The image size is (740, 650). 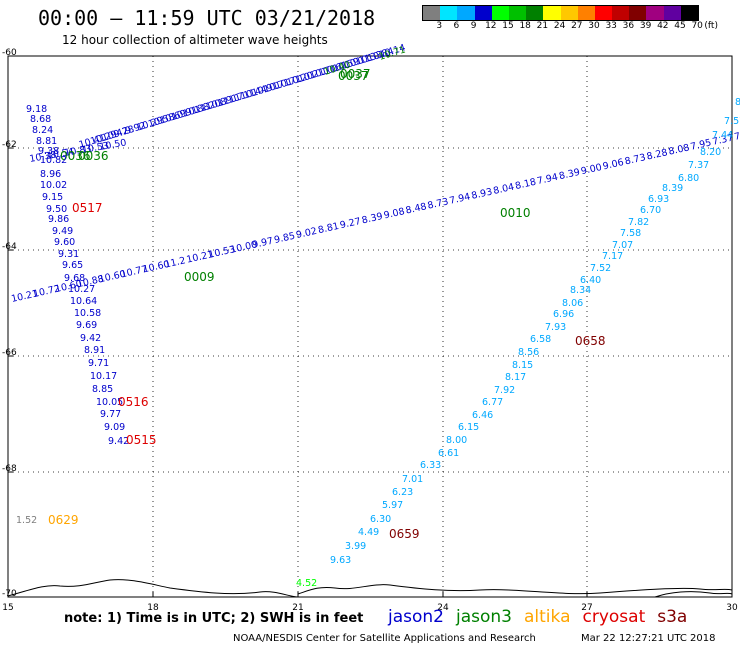 I want to click on swh-value: 9.97, so click(x=262, y=243).